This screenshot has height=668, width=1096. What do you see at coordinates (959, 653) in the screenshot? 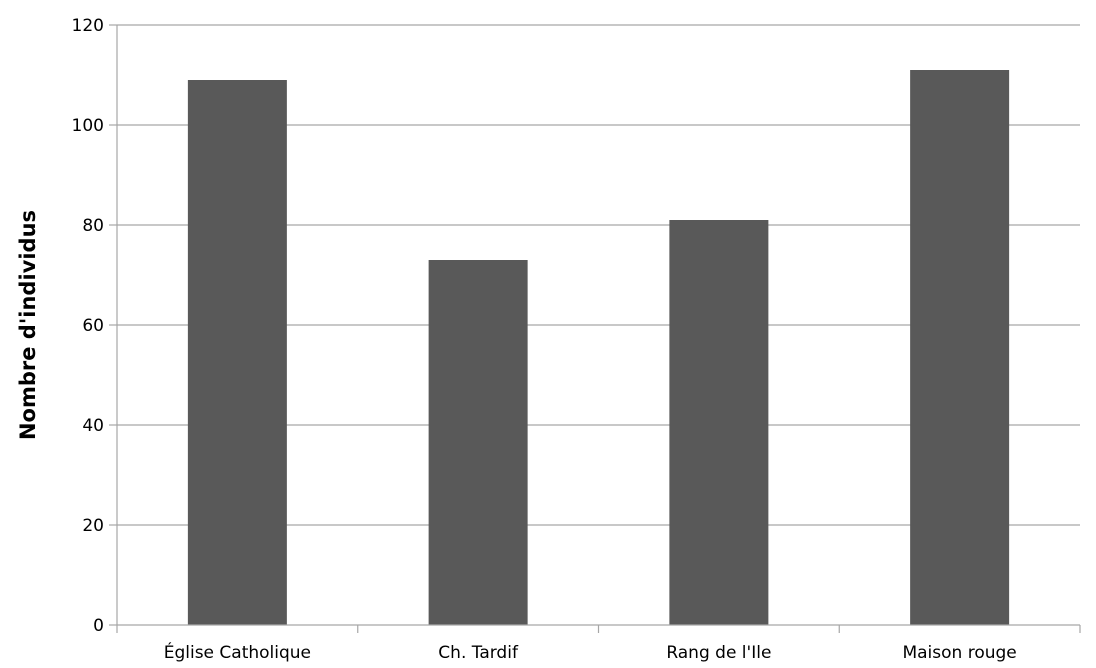
I see `x-tick-label: Maison rouge` at bounding box center [959, 653].